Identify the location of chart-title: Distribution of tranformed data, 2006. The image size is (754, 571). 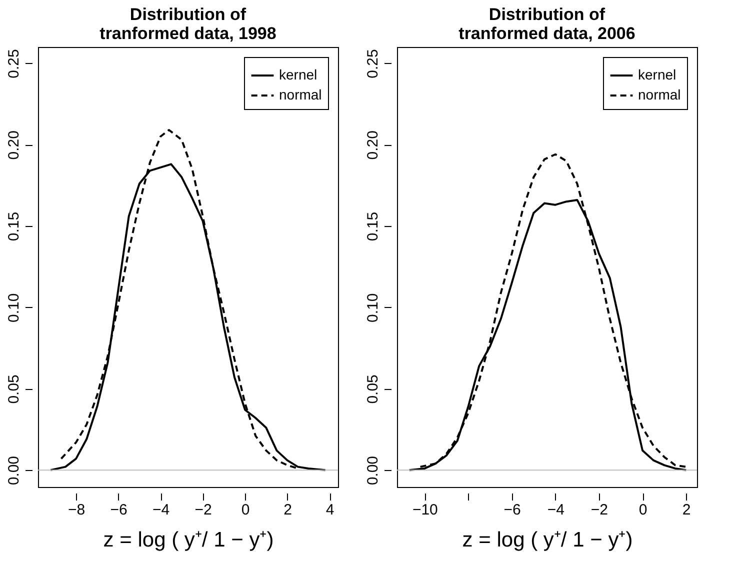
(547, 24).